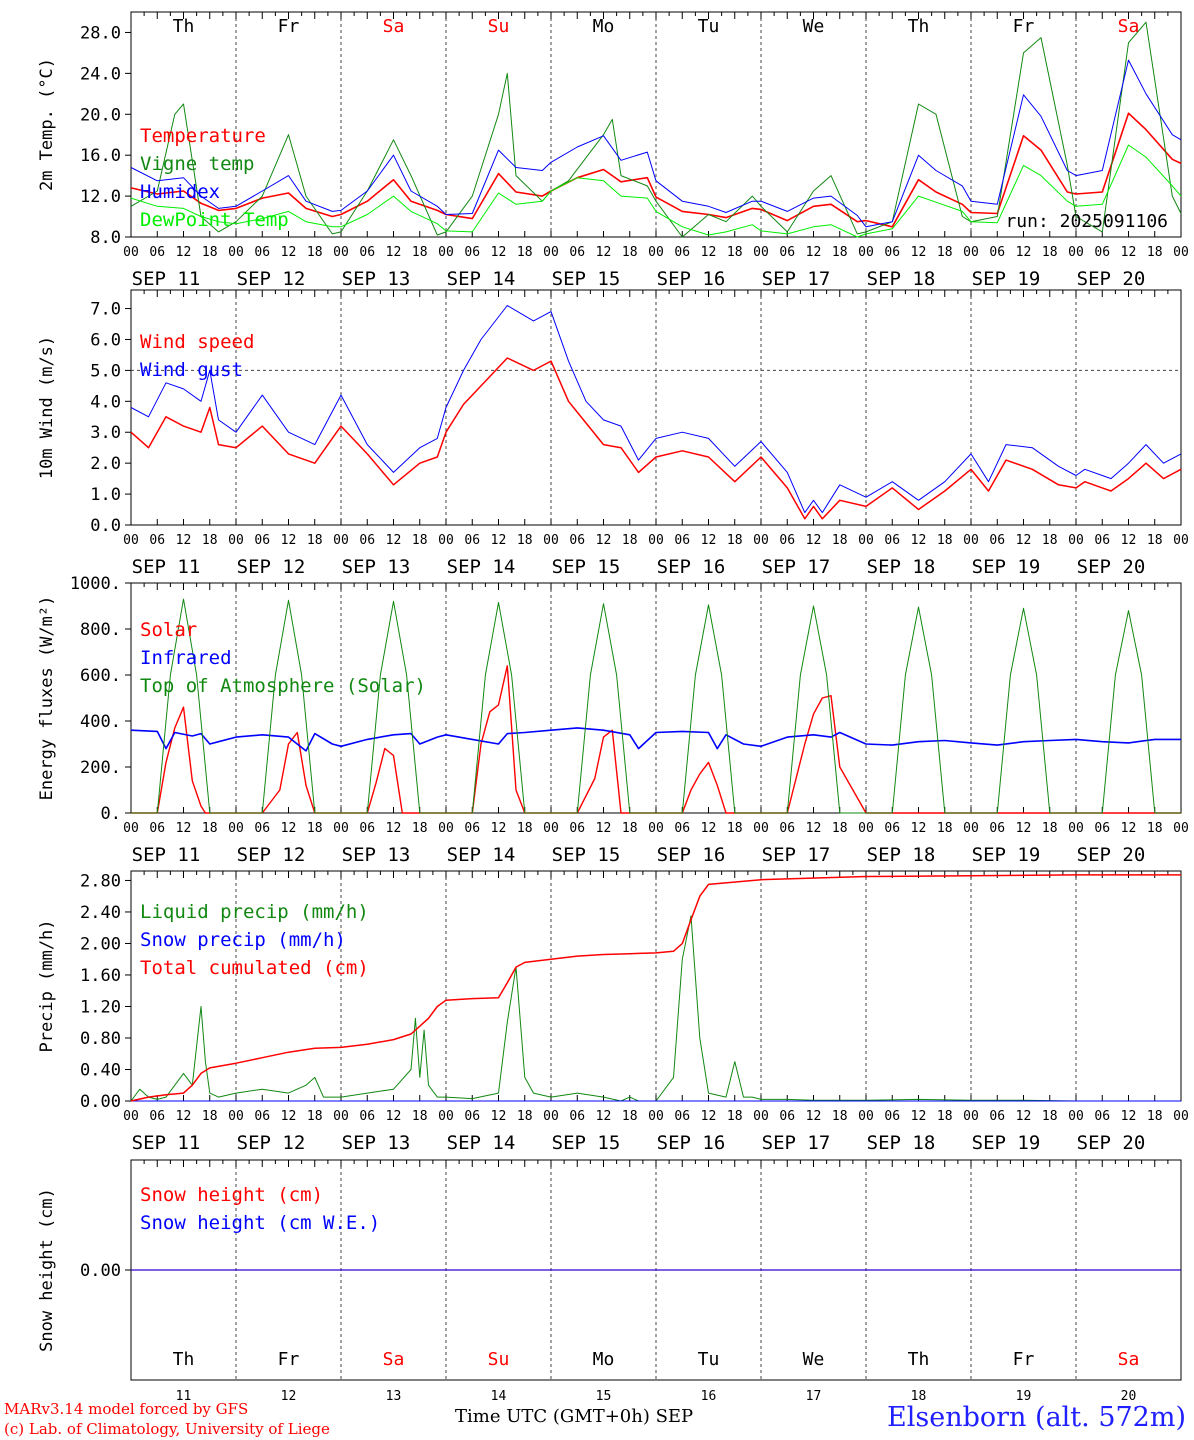 This screenshot has height=1440, width=1194. Describe the element at coordinates (168, 630) in the screenshot. I see `energy-legend-entry: Solar` at that location.